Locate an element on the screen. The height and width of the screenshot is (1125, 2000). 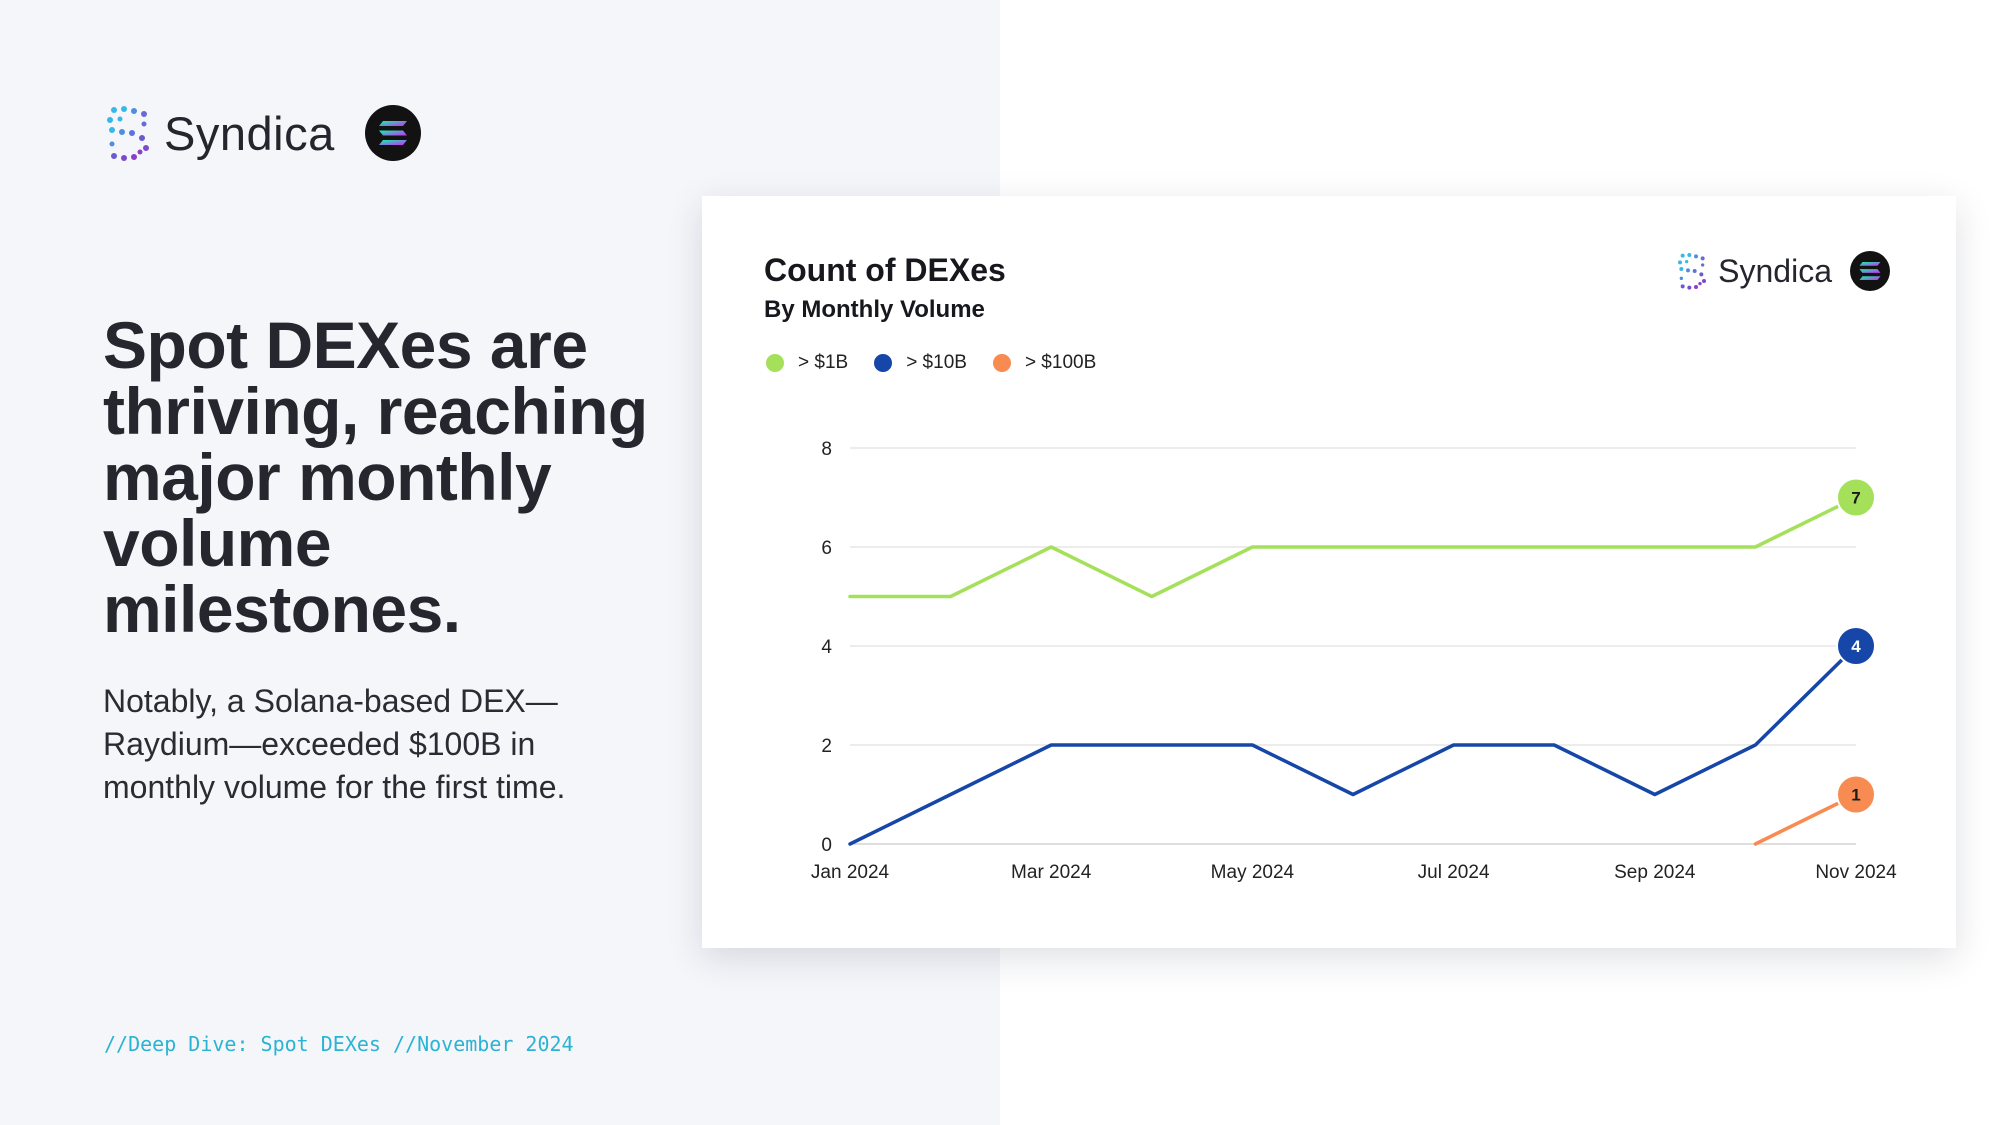
x-tick-label: Jul 2024 is located at coordinates (1454, 872).